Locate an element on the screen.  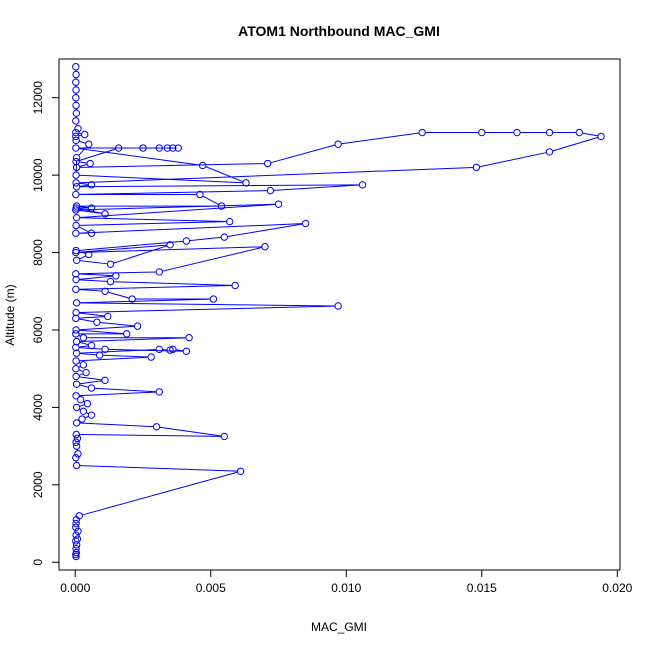
x-tick-label: 0.015 is located at coordinates (482, 588).